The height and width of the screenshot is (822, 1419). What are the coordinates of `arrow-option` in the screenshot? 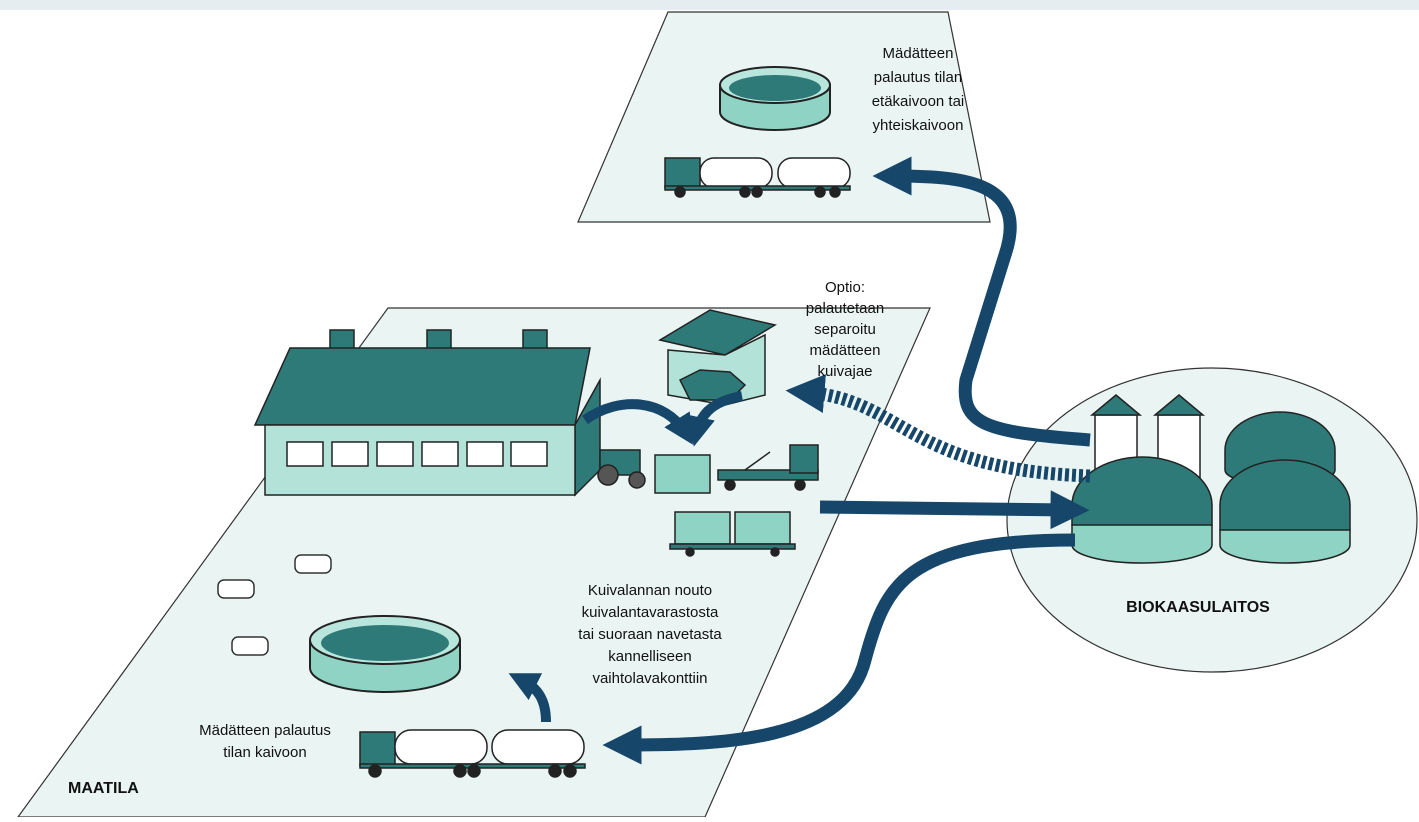 It's located at (938, 428).